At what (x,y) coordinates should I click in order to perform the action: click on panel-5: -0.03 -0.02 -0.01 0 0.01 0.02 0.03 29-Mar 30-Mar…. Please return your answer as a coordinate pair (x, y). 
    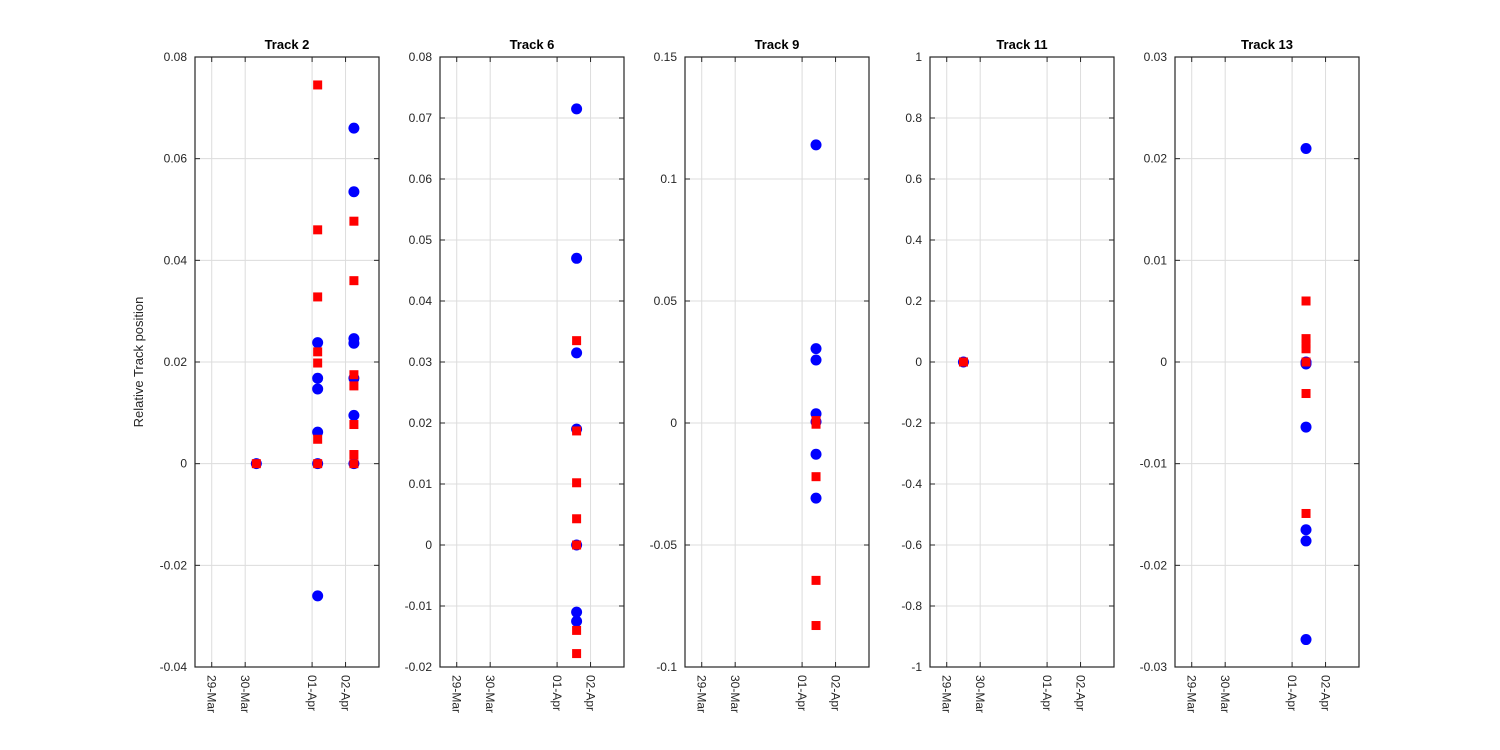
    Looking at the image, I should click on (1250, 375).